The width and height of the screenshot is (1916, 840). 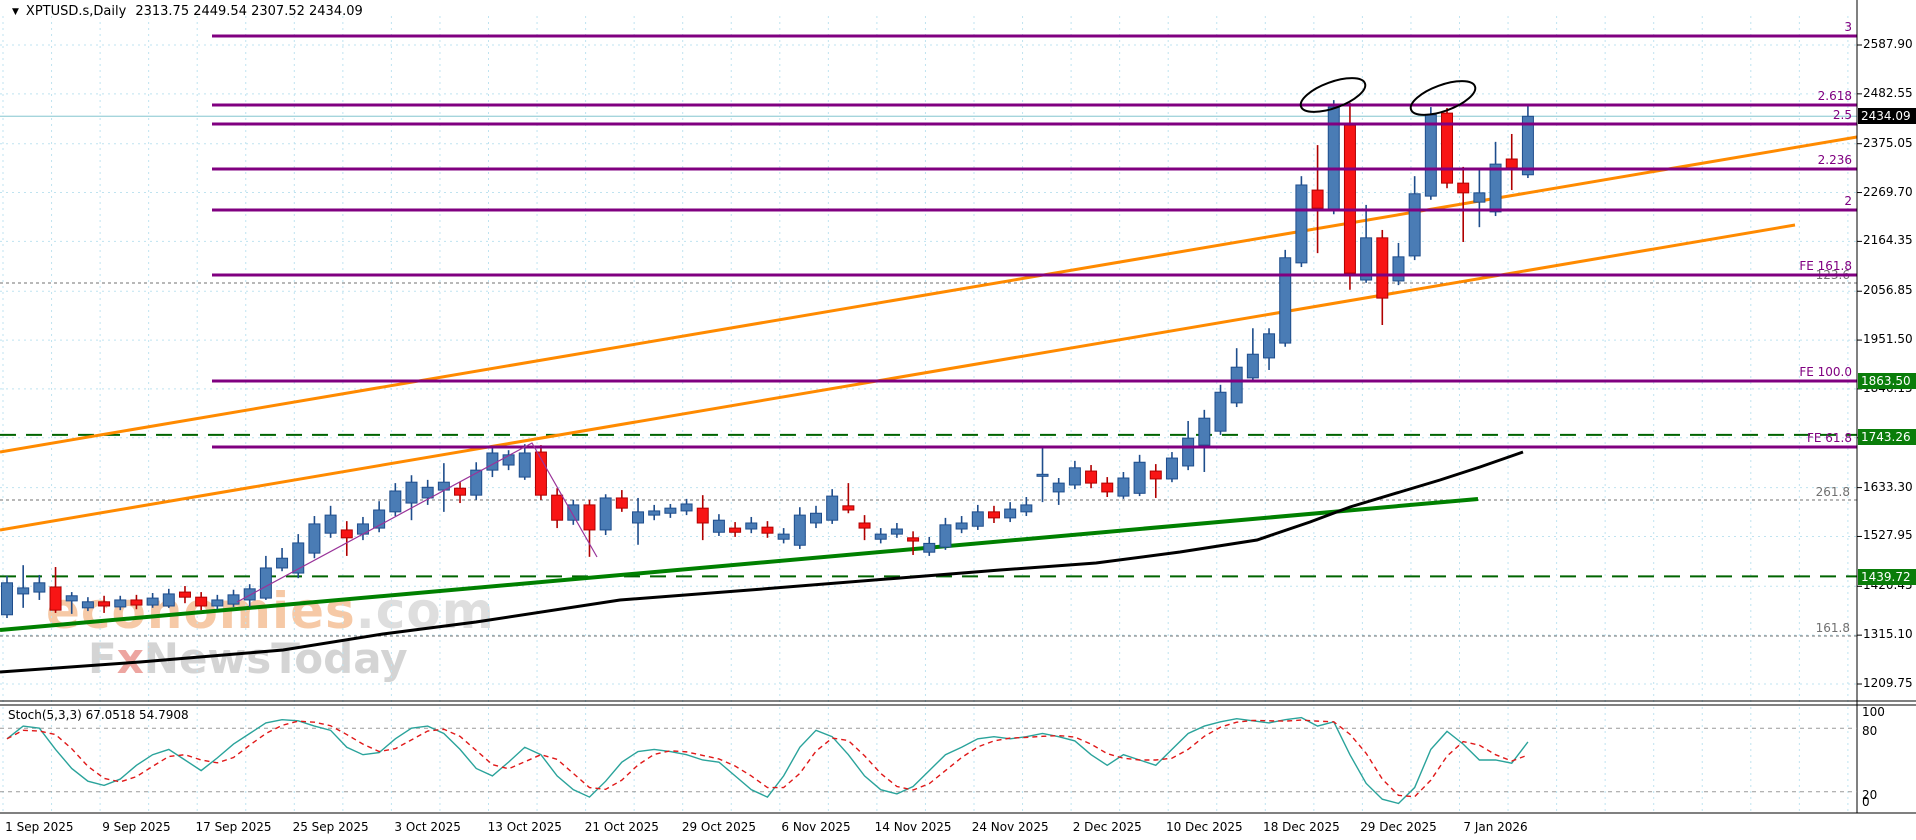 I want to click on date-tick-label: 18 Dec 2025, so click(x=1301, y=827).